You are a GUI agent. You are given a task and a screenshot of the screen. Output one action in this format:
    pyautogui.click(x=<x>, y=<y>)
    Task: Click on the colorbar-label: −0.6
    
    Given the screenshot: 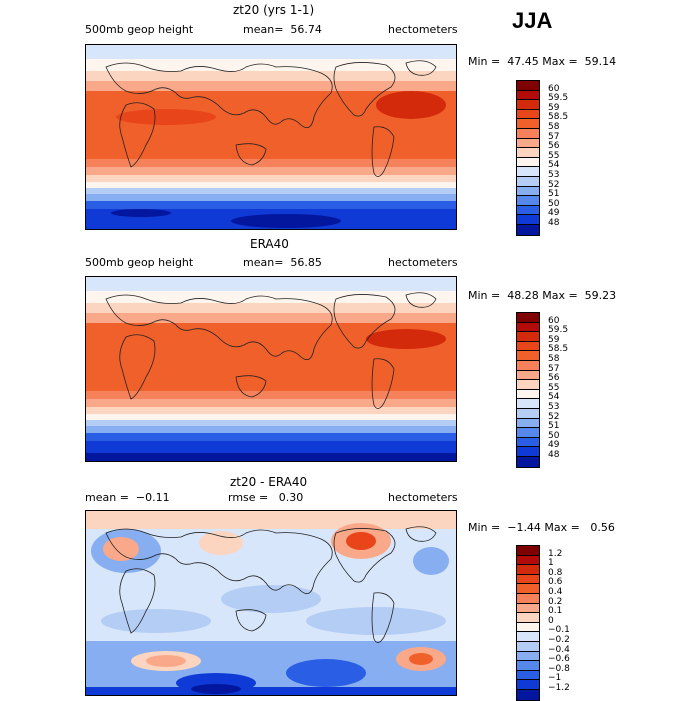 What is the action you would take?
    pyautogui.click(x=559, y=659)
    